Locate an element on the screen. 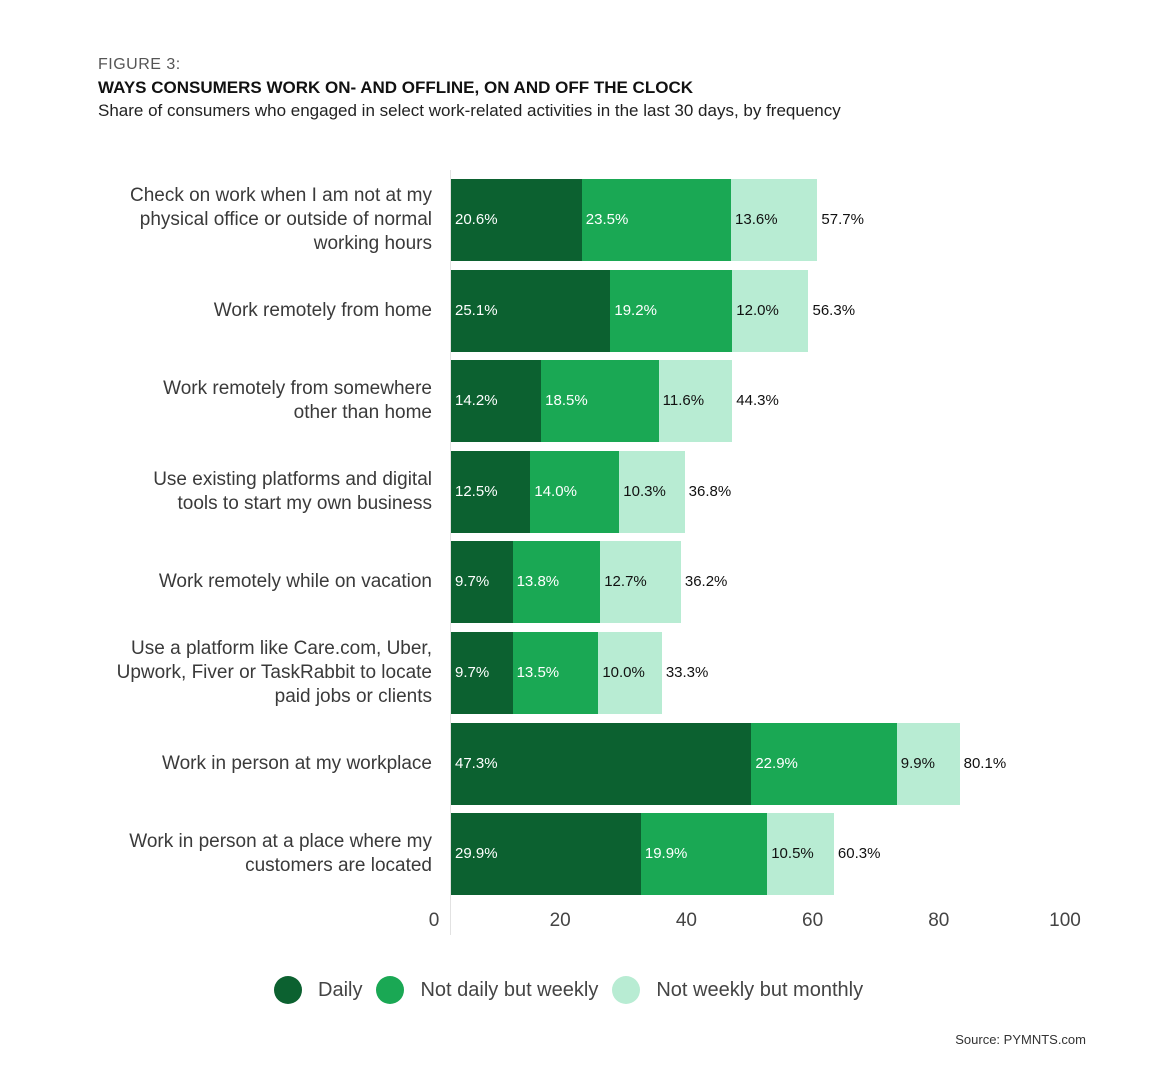 This screenshot has width=1176, height=1085. legend-label: Not daily but weekly is located at coordinates (509, 989).